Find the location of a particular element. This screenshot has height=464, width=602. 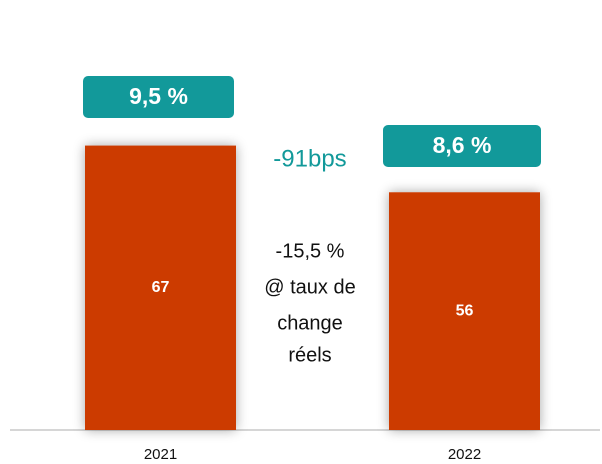

data-label: 67 is located at coordinates (161, 287).